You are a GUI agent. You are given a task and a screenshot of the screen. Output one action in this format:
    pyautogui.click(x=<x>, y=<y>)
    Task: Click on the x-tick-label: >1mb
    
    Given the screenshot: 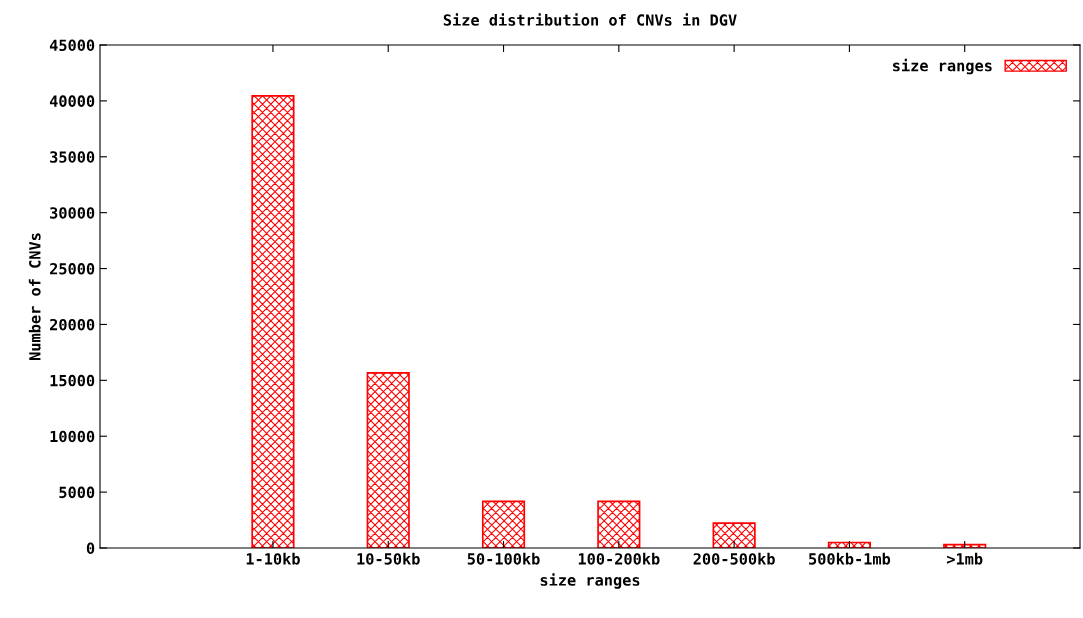 What is the action you would take?
    pyautogui.click(x=964, y=558)
    